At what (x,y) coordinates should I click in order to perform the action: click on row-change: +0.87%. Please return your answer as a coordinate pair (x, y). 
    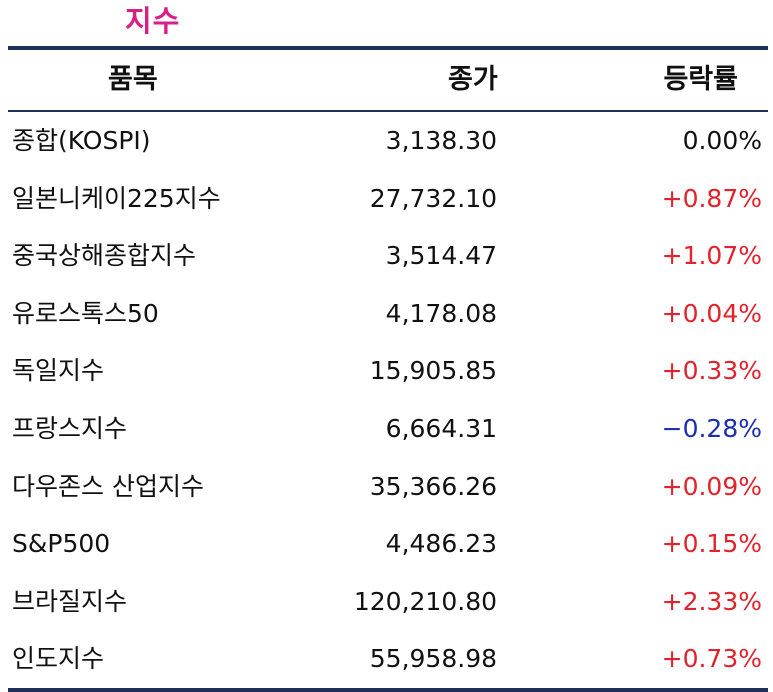
    Looking at the image, I should click on (711, 198).